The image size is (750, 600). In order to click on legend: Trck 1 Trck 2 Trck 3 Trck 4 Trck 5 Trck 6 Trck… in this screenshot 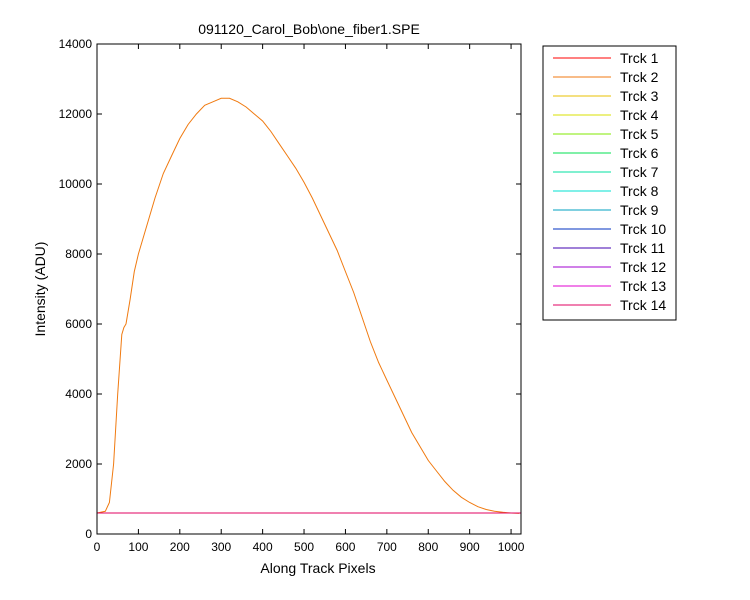, I will do `click(609, 183)`.